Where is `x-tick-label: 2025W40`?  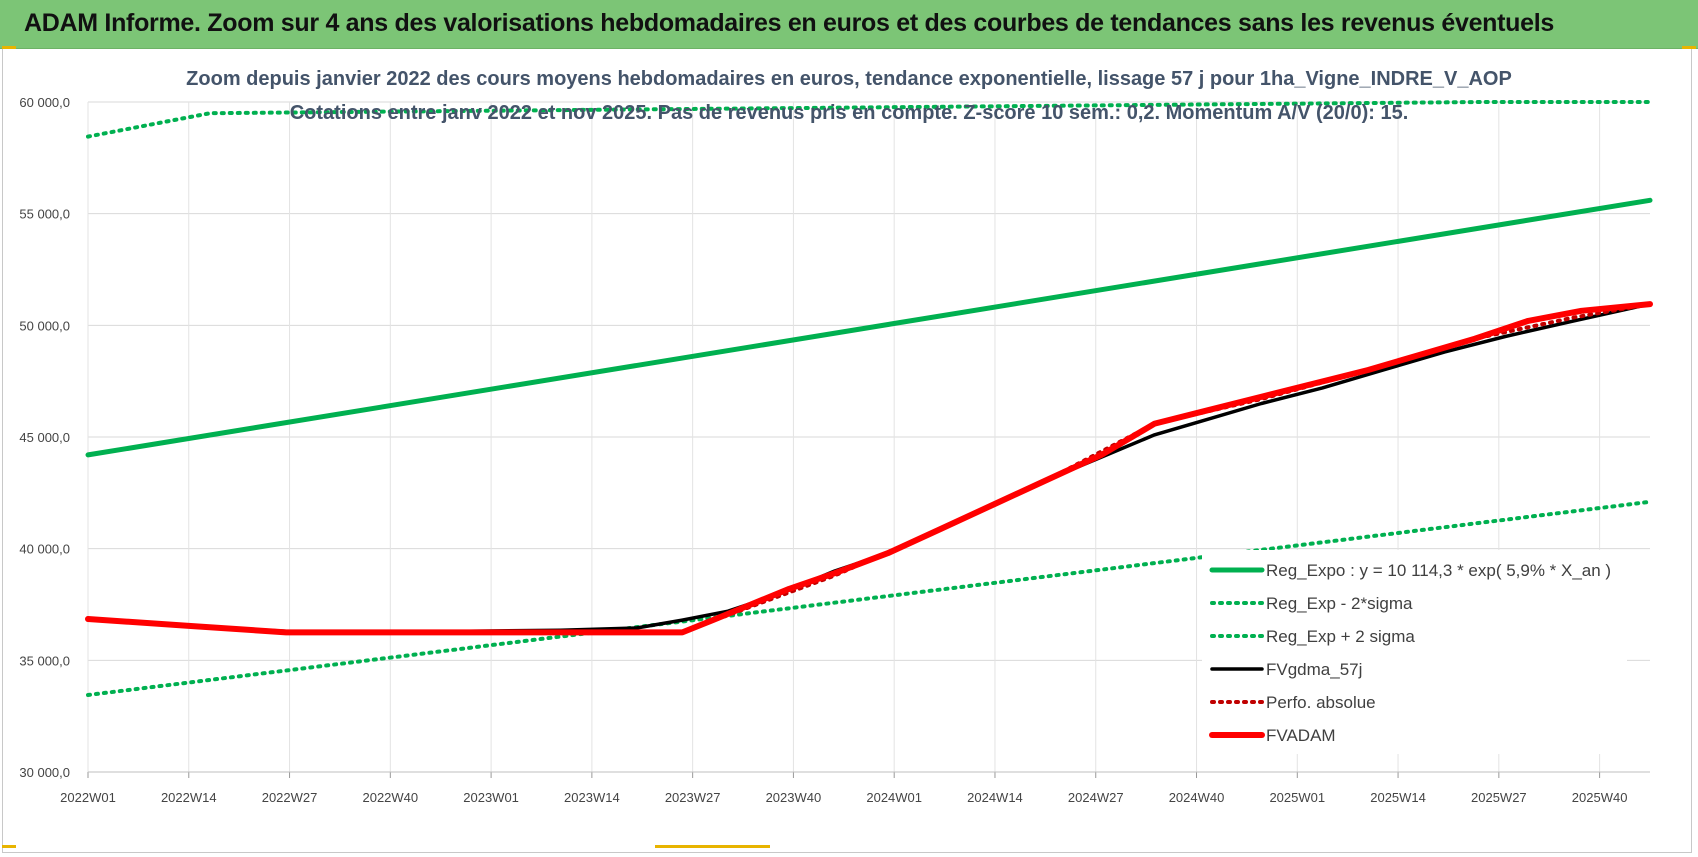 x-tick-label: 2025W40 is located at coordinates (1600, 797).